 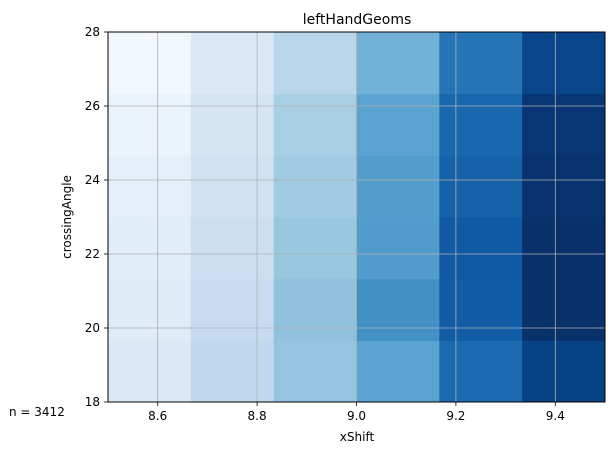 I want to click on y-tick-label: 22, so click(x=92, y=254).